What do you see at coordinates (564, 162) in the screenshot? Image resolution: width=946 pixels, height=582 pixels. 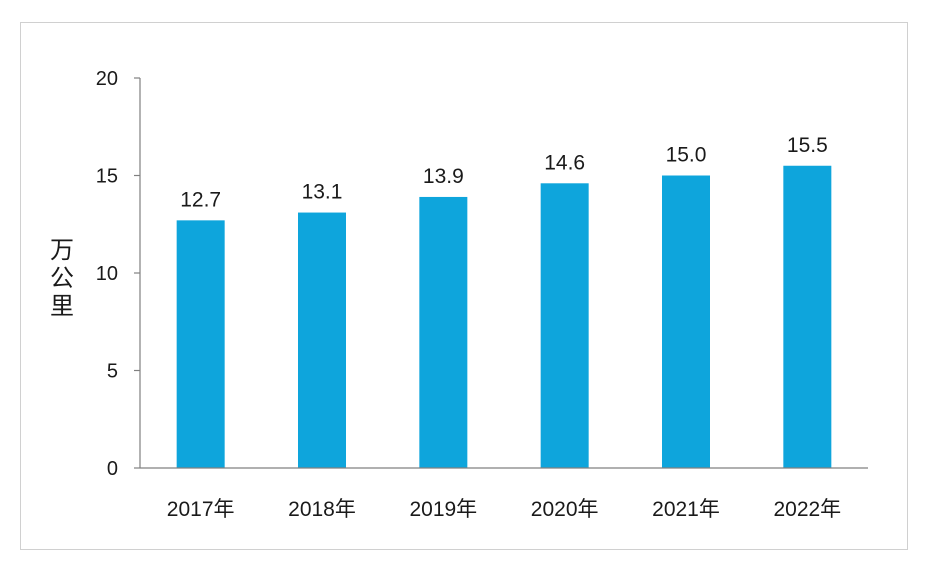 I see `data-label: 14.6` at bounding box center [564, 162].